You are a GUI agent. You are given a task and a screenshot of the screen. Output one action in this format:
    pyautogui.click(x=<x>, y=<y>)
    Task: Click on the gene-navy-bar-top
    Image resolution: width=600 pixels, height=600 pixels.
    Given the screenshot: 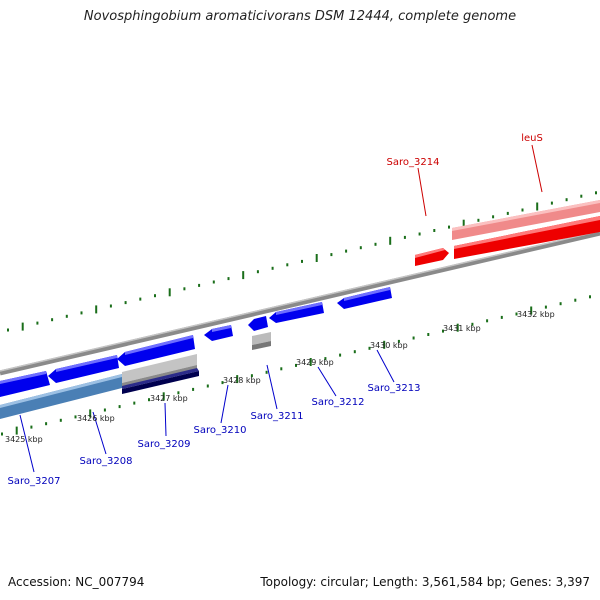 What is the action you would take?
    pyautogui.click(x=160, y=378)
    